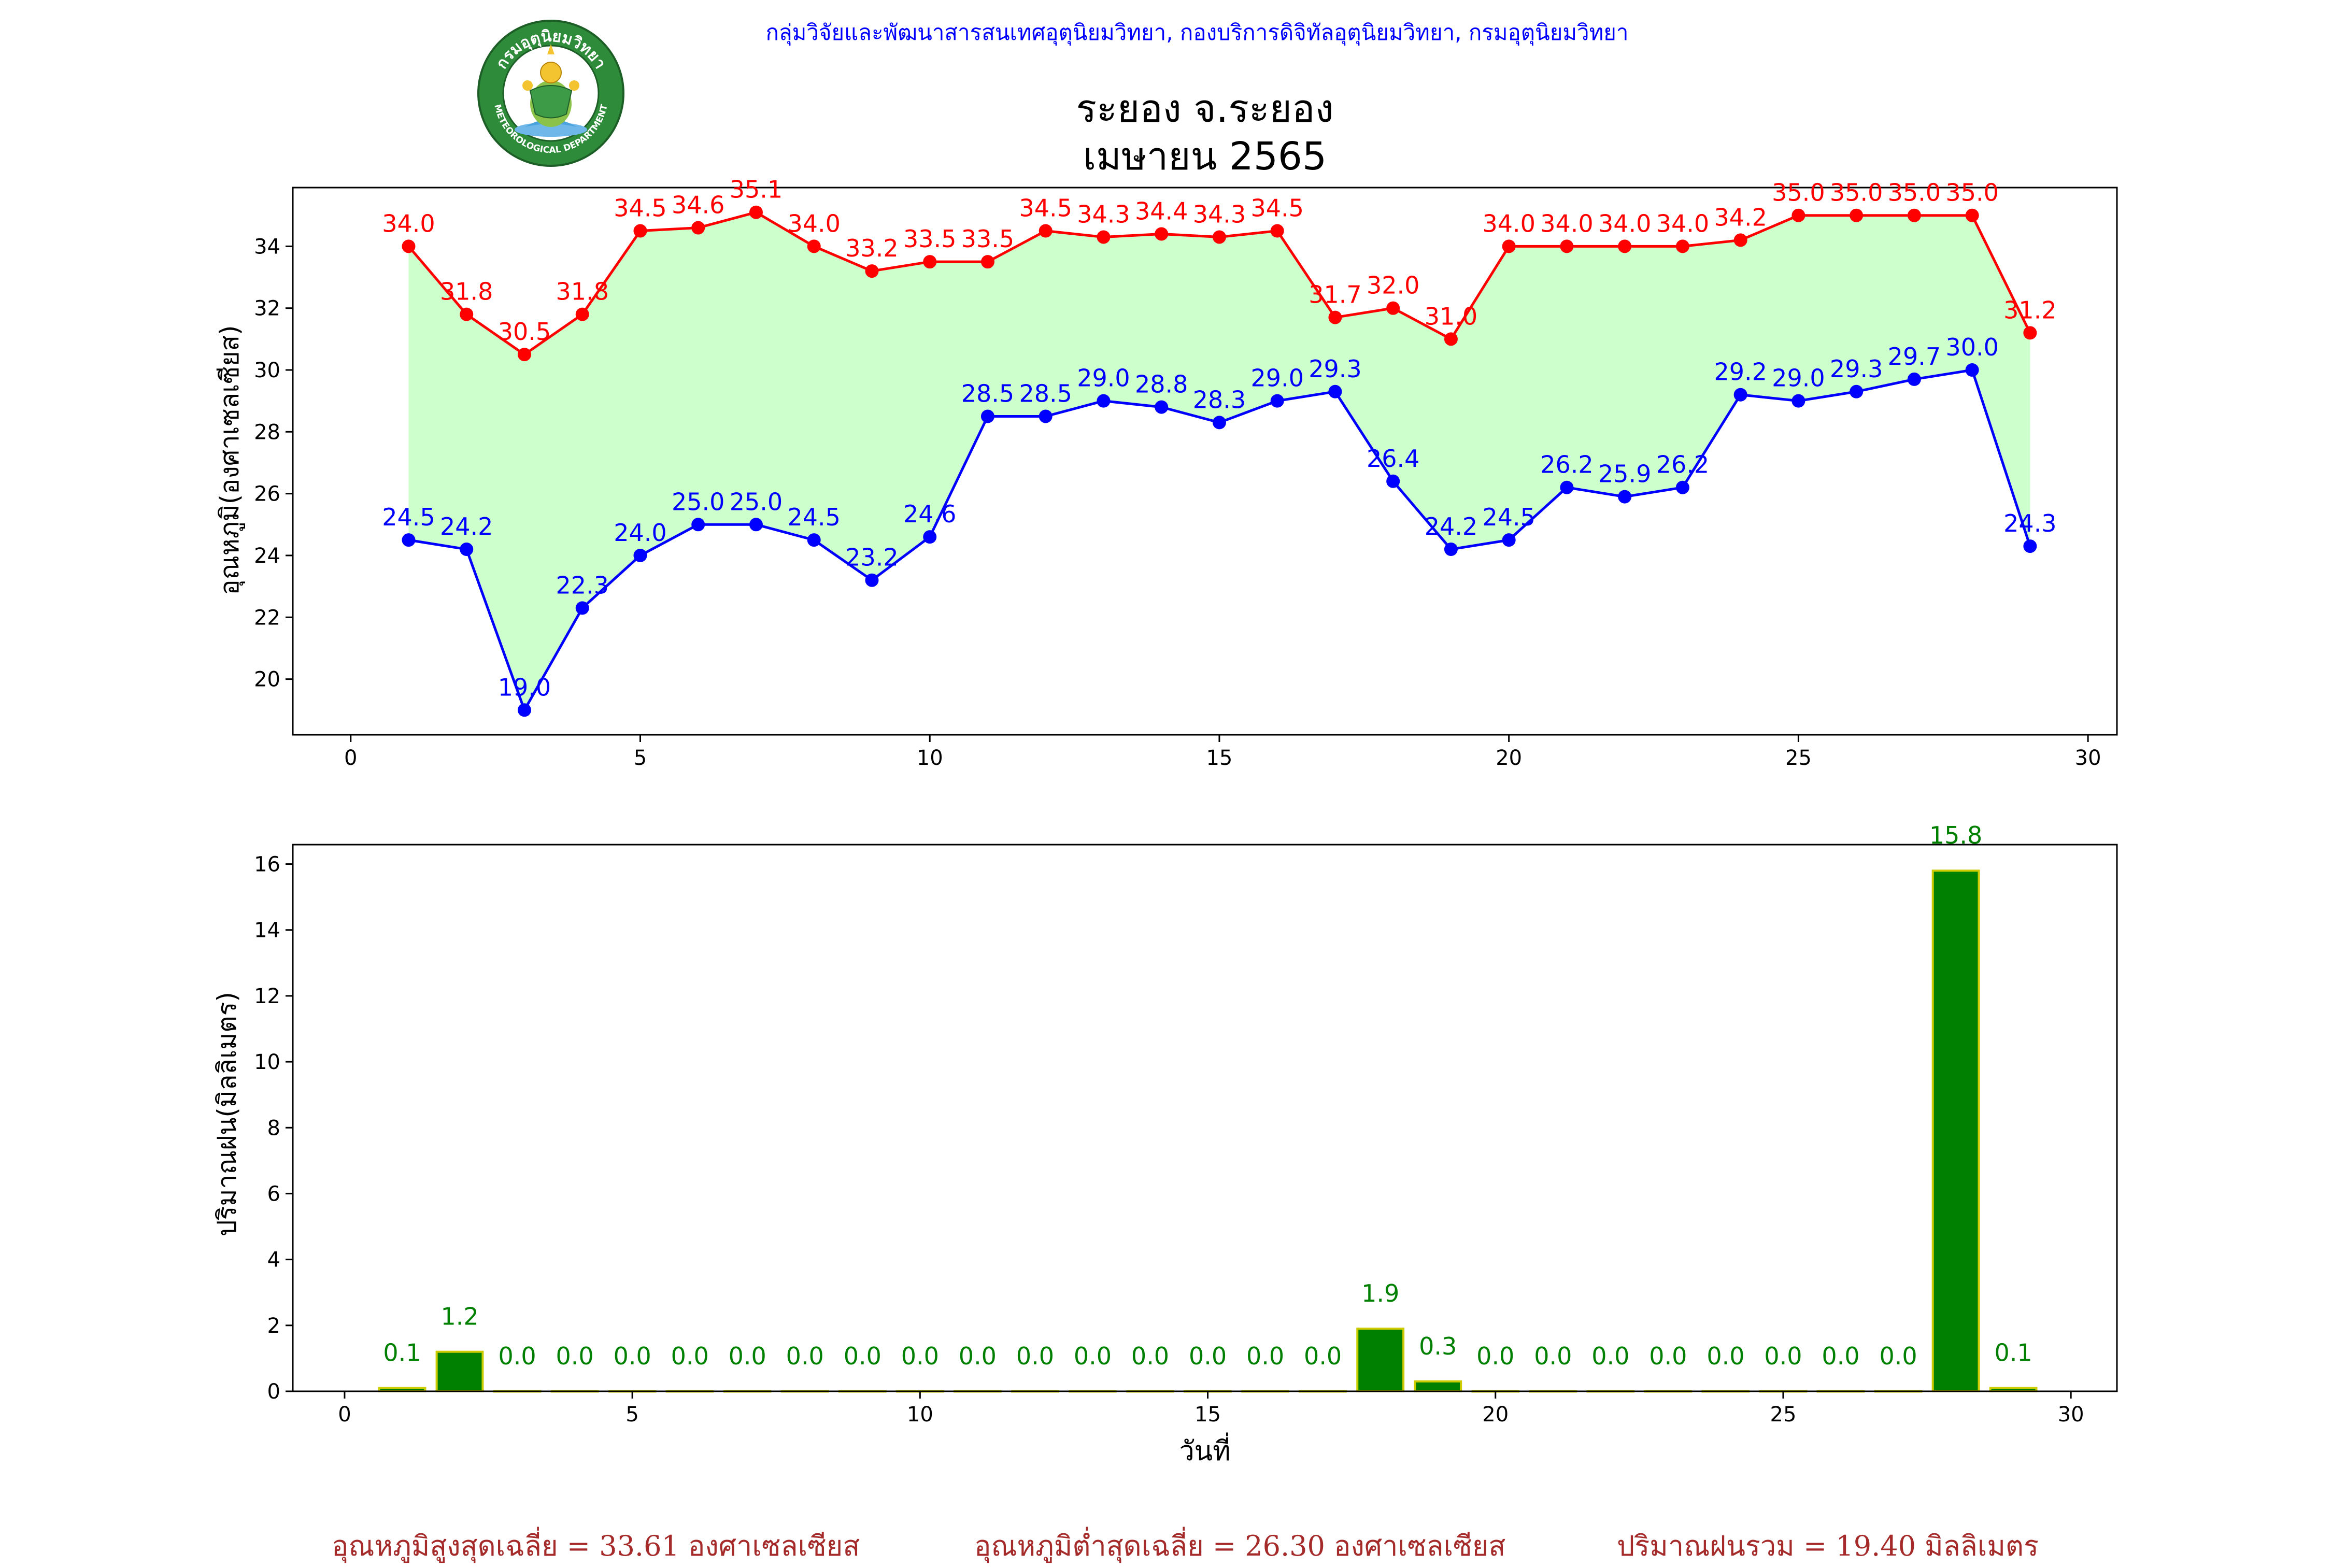  I want to click on temperature-y-axis-label: อุณหภูมิ(องศาเซลเซียส), so click(230, 460).